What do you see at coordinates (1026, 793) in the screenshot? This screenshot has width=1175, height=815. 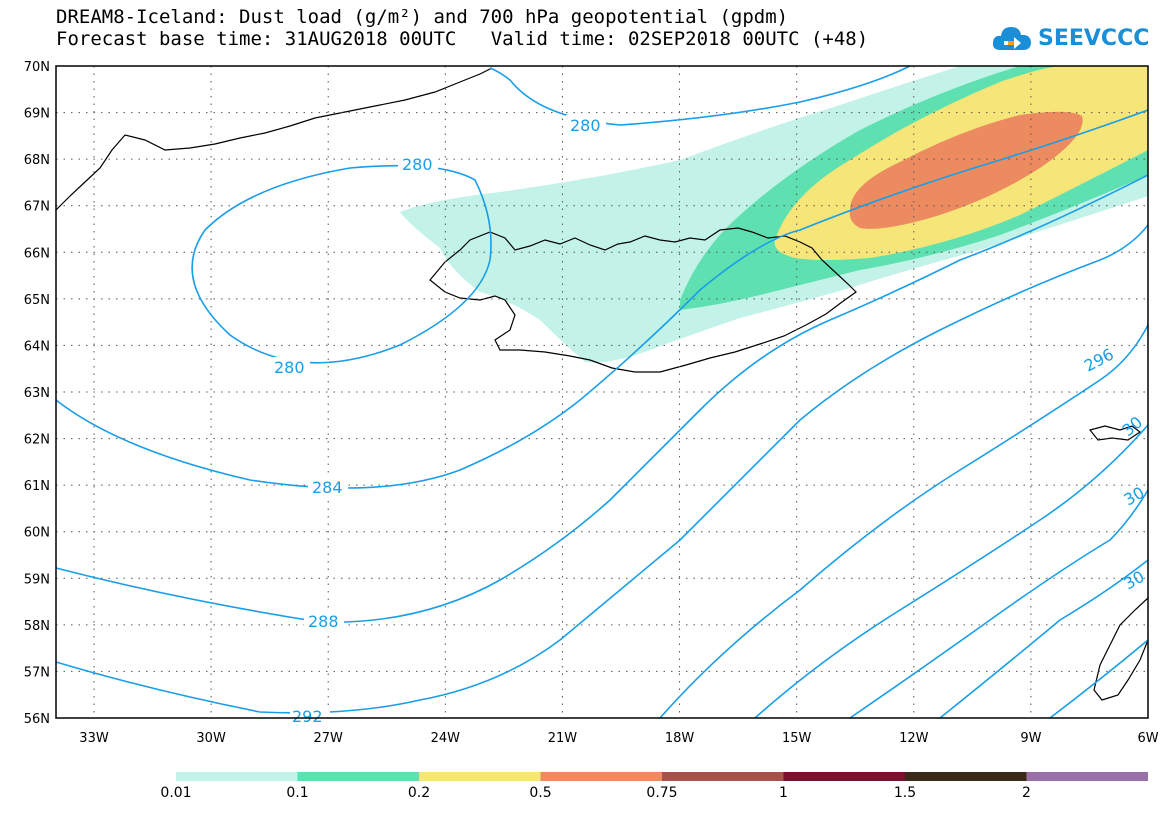 I see `colorbar-label: 2` at bounding box center [1026, 793].